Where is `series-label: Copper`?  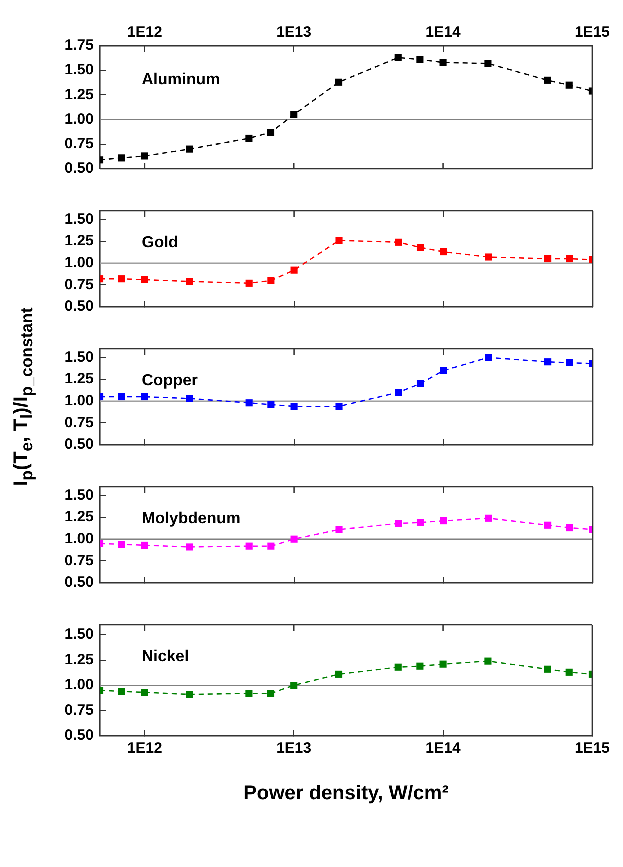
series-label: Copper is located at coordinates (170, 381).